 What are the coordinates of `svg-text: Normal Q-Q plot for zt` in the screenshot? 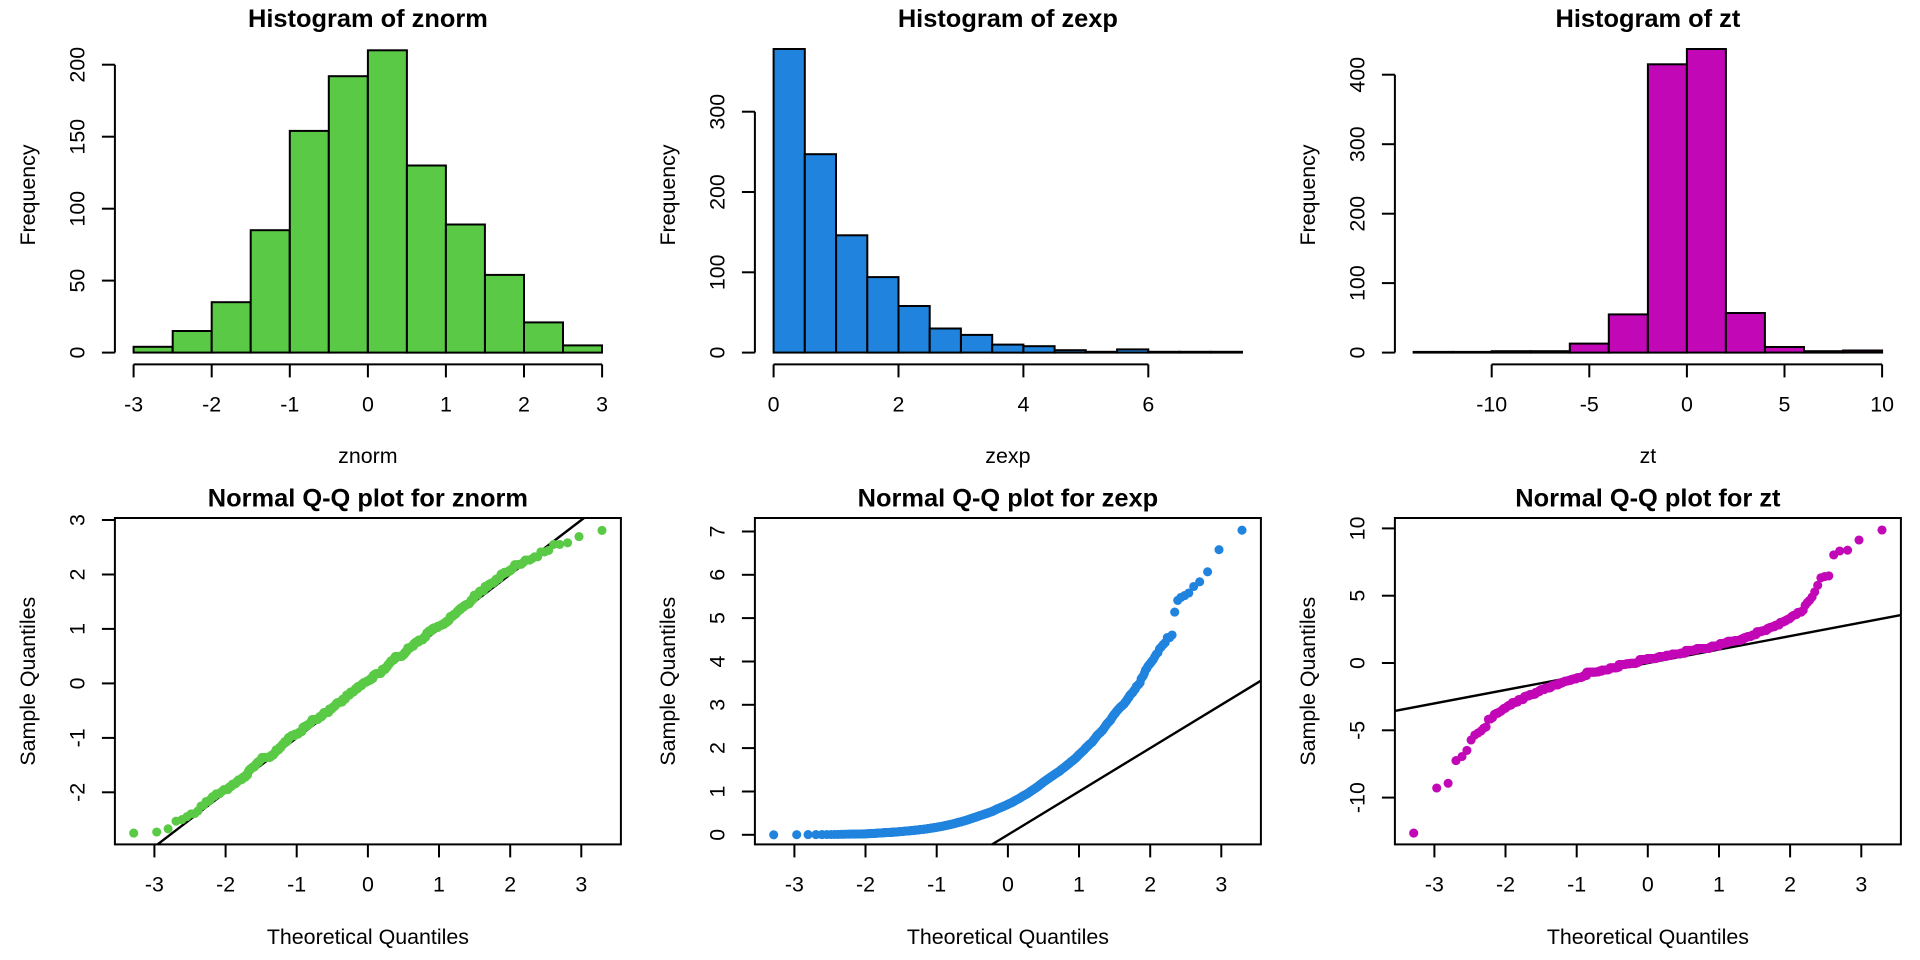 It's located at (1648, 499).